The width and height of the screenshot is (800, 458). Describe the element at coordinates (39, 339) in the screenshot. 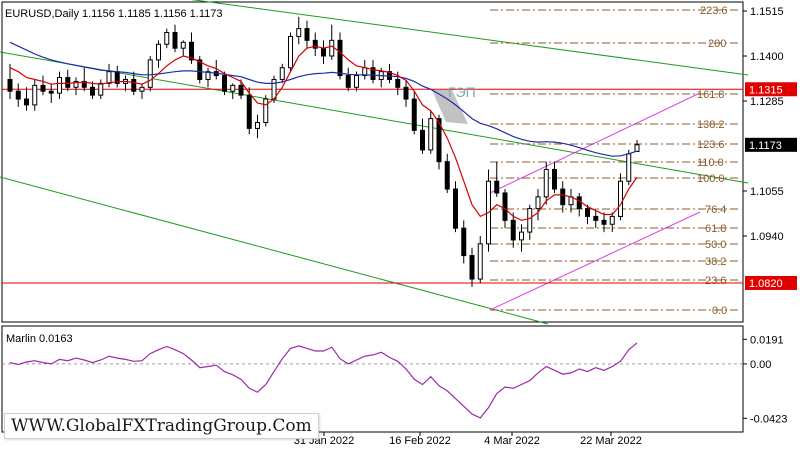

I see `indicator-title: Marlin 0.0163` at that location.